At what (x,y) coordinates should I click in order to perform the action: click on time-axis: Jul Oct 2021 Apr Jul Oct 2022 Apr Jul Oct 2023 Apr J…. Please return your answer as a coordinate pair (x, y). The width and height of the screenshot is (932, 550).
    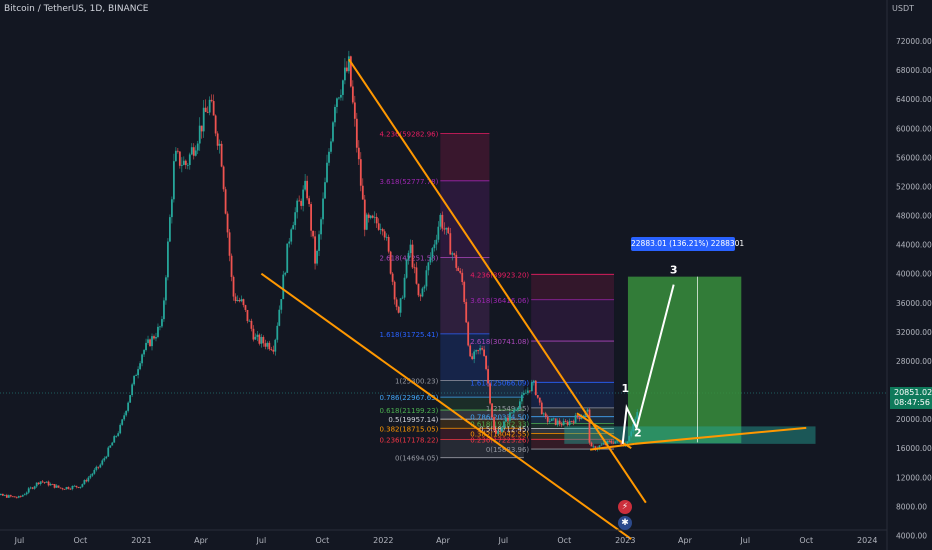
    Looking at the image, I should click on (446, 540).